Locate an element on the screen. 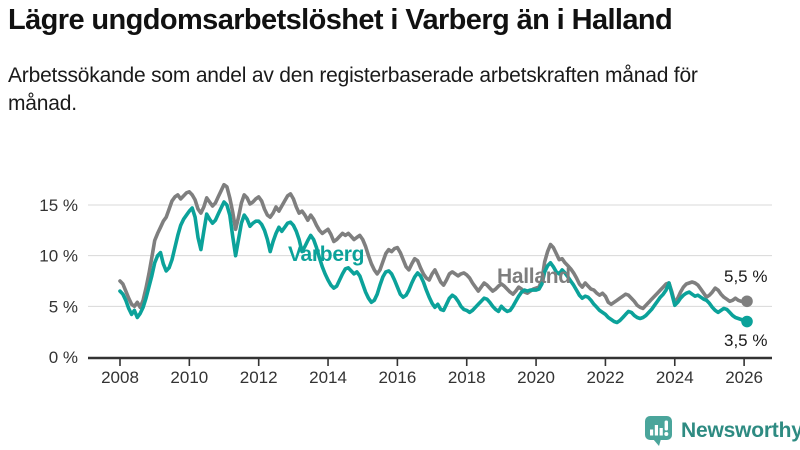 Image resolution: width=800 pixels, height=450 pixels. newsworthy-chart-bubble-icon is located at coordinates (658, 431).